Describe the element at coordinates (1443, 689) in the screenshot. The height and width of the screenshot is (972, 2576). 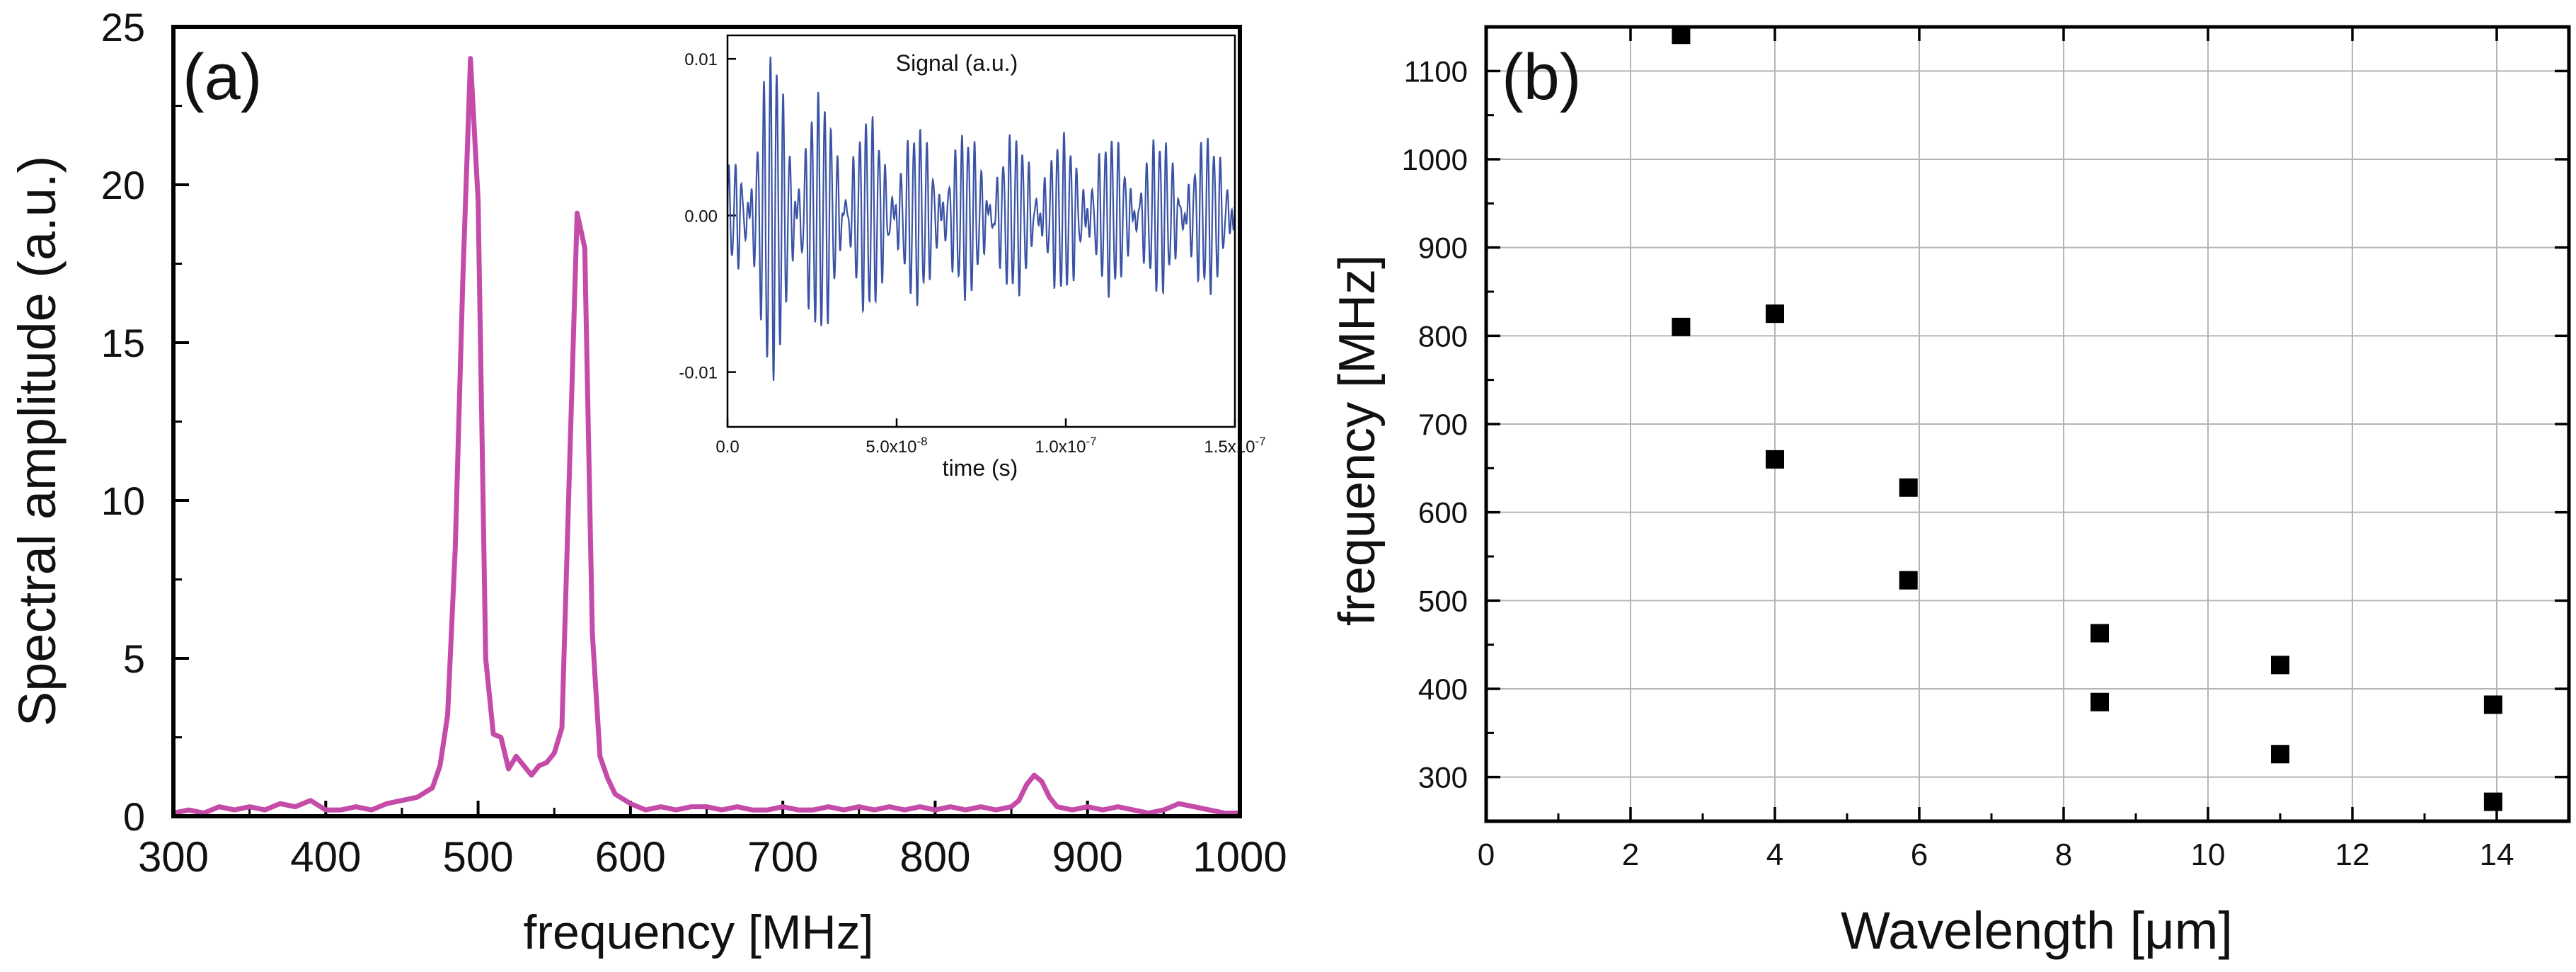
I see `panel-b-y-tick-label: 400` at that location.